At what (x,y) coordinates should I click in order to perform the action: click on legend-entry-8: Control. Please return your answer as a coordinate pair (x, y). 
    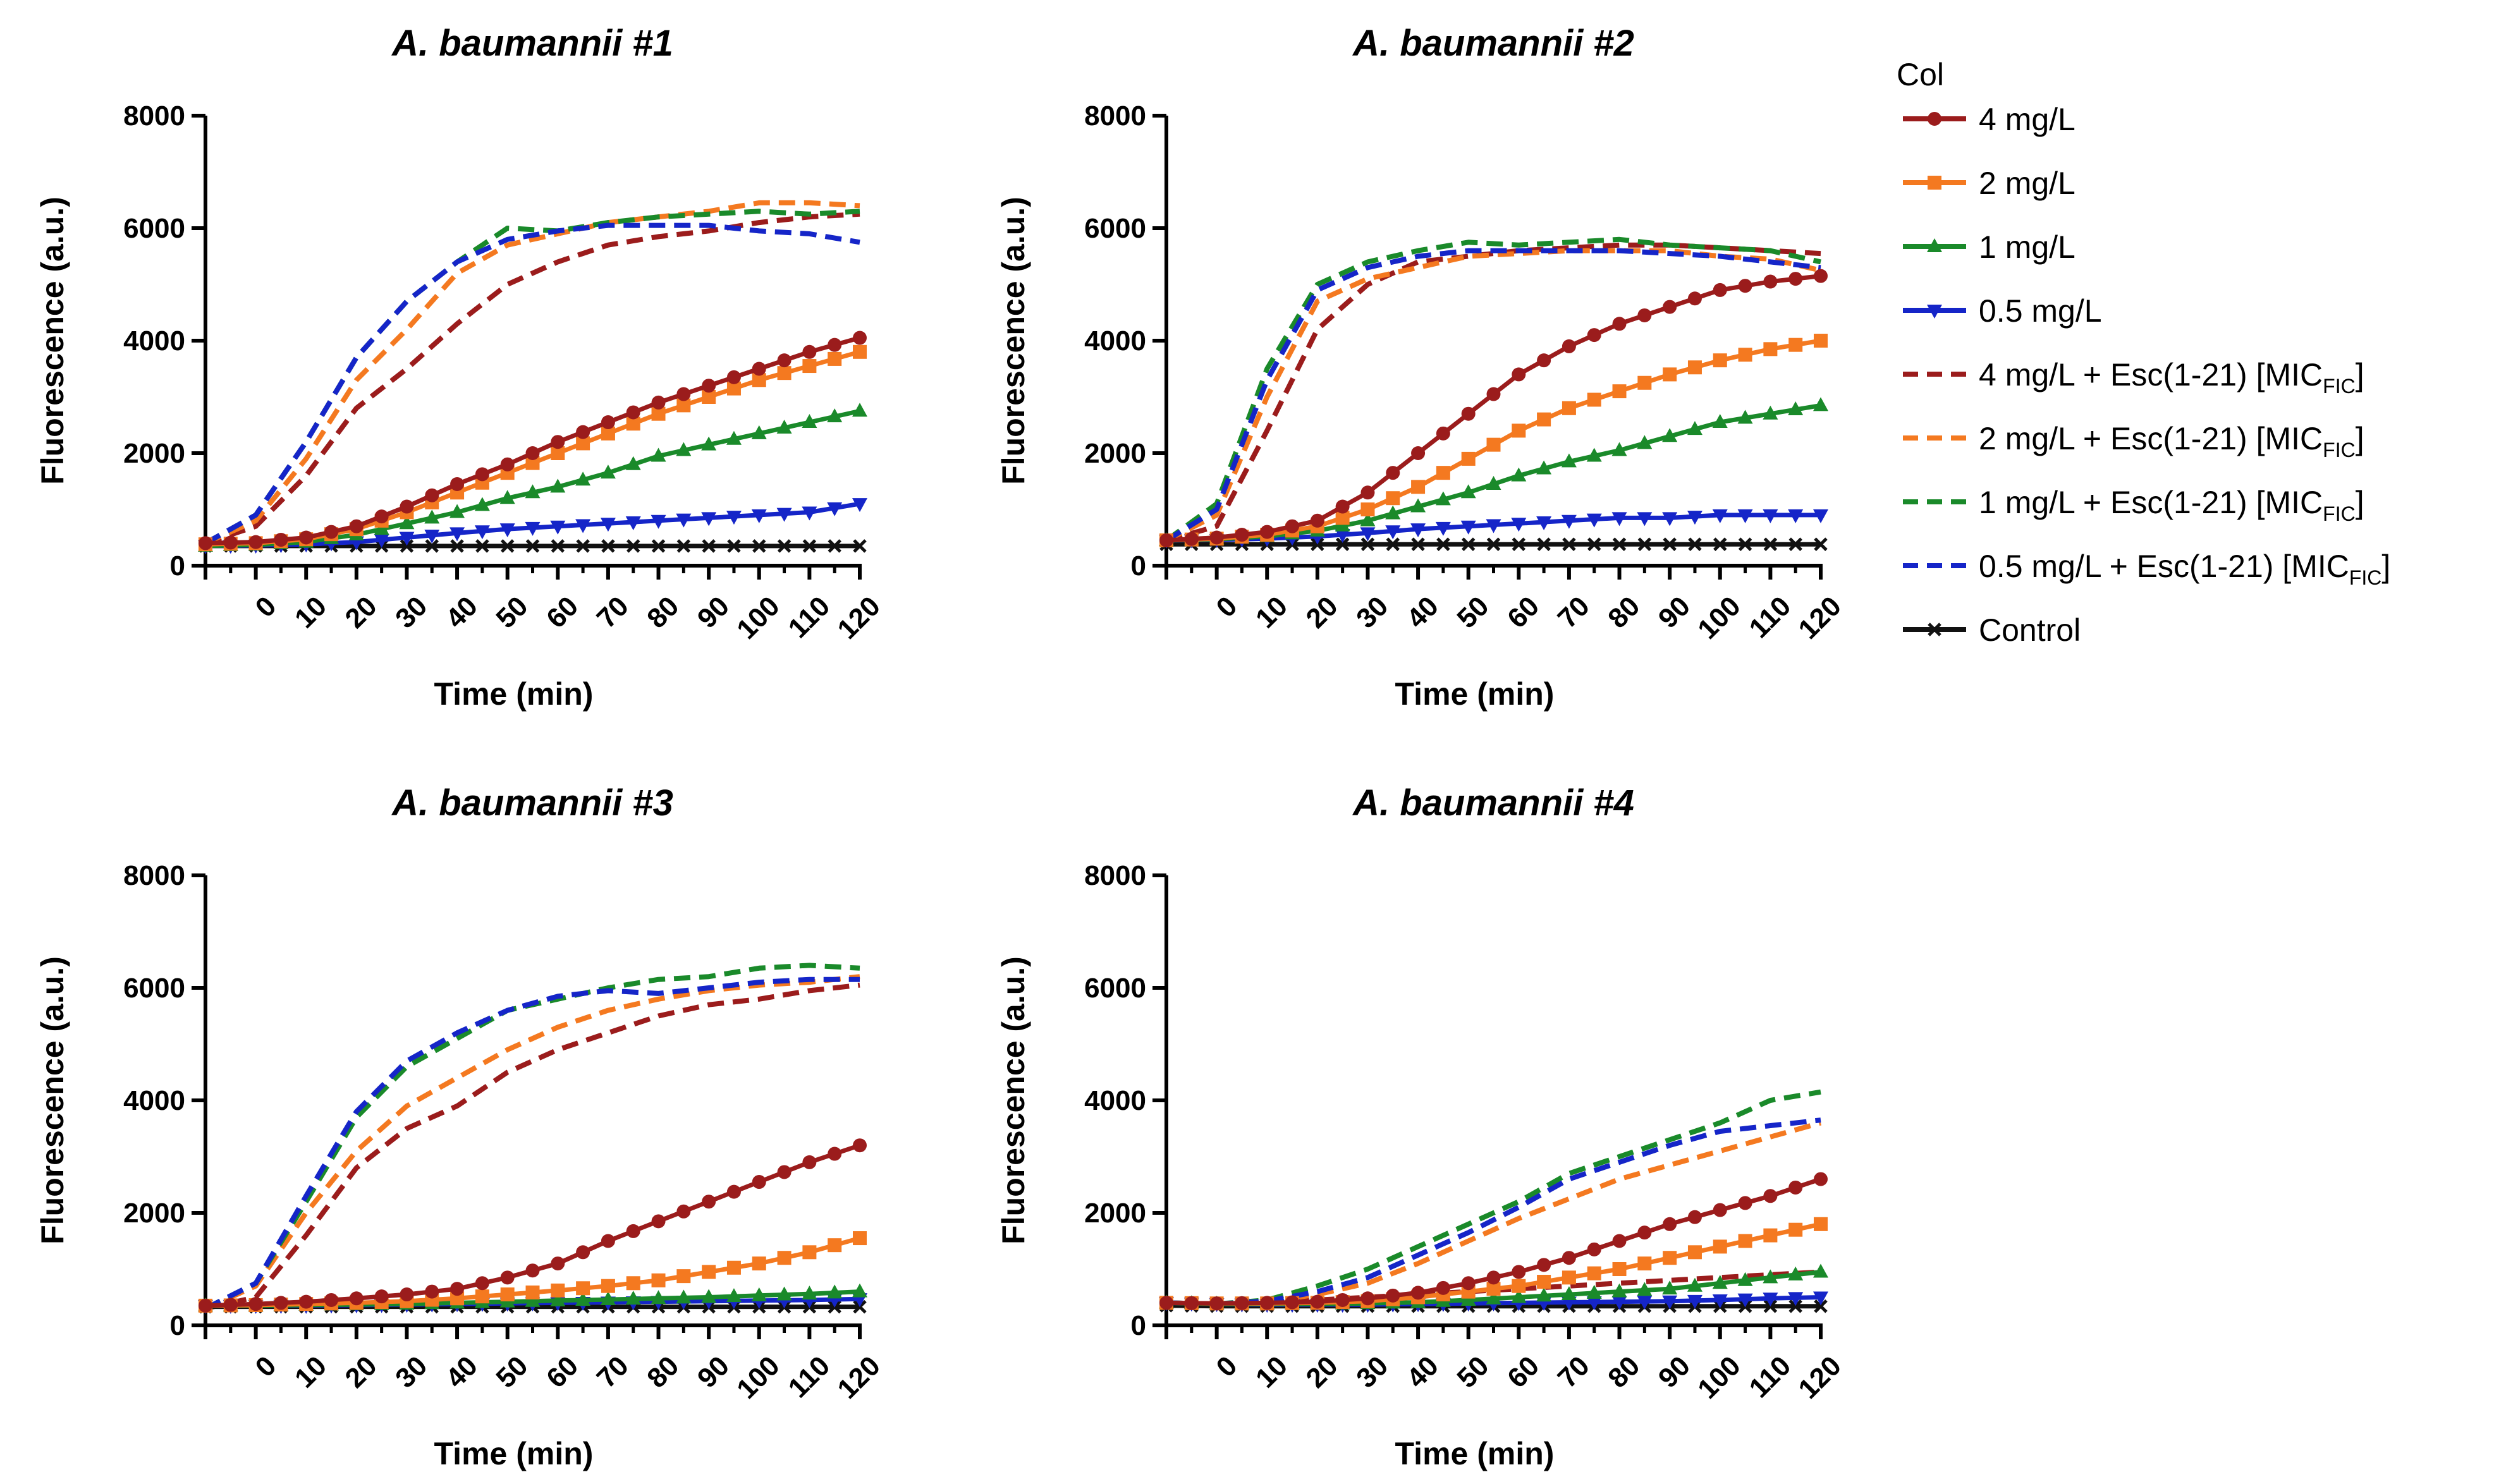
    Looking at the image, I should click on (1992, 630).